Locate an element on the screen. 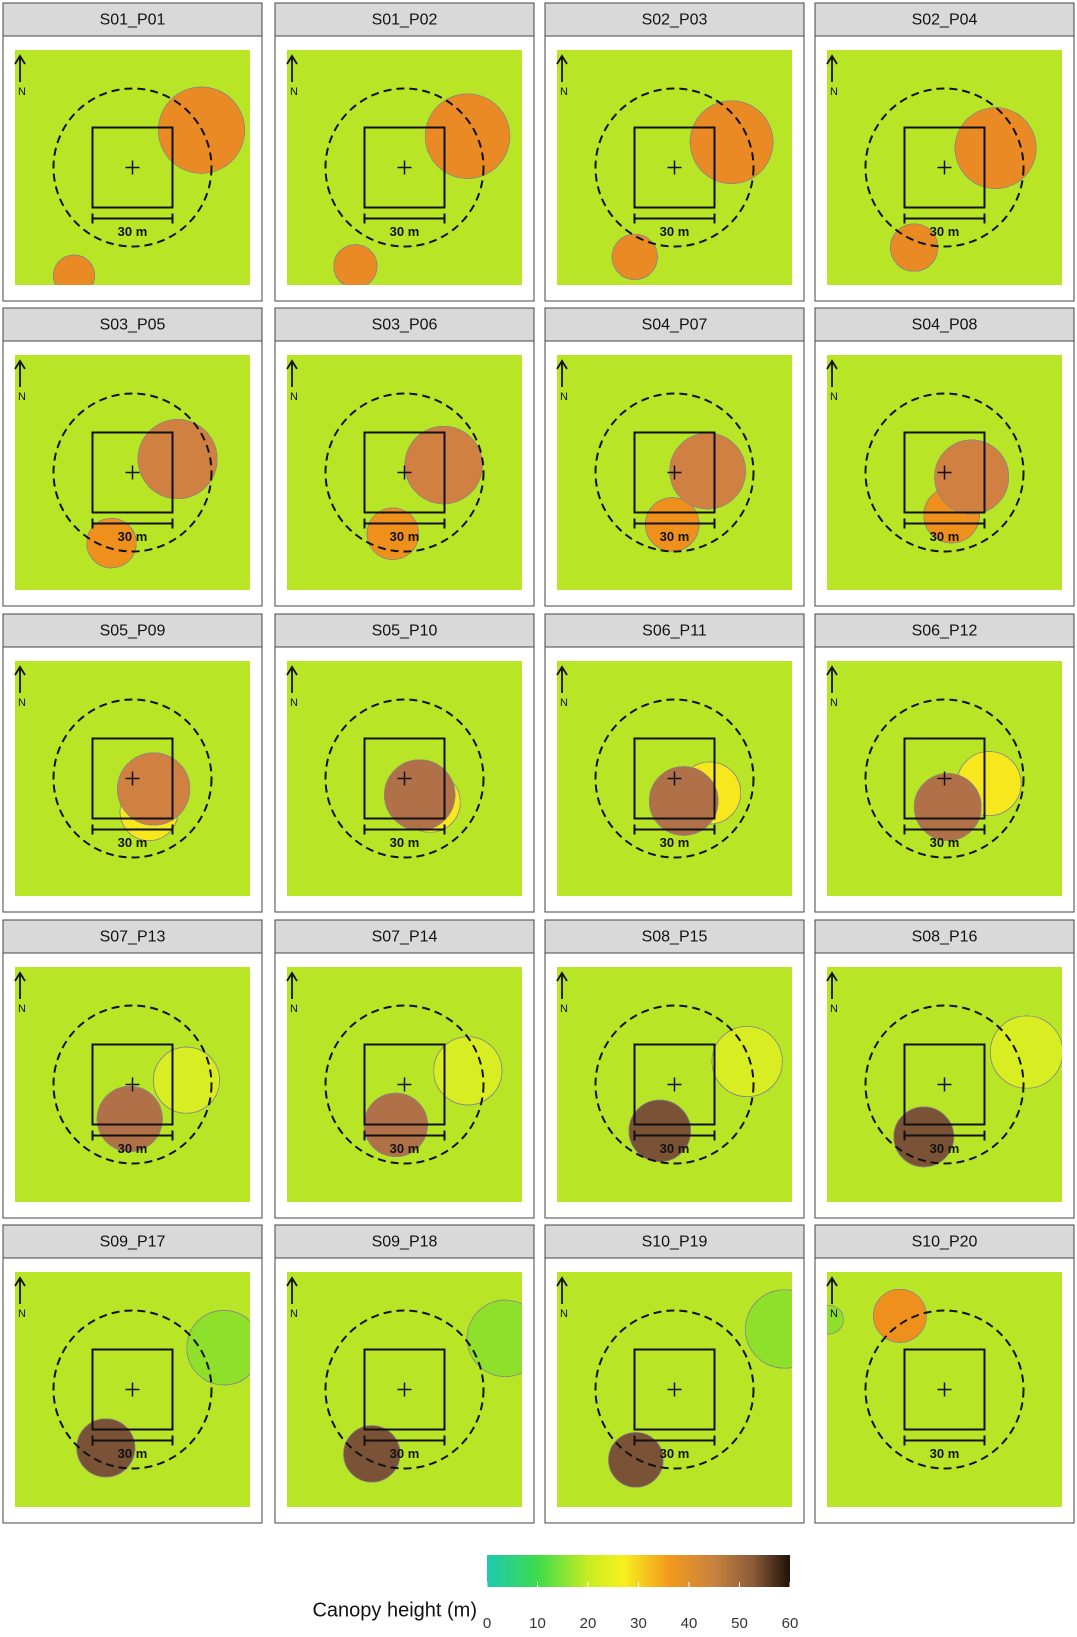  panel: S05_P10 30 m N is located at coordinates (404, 763).